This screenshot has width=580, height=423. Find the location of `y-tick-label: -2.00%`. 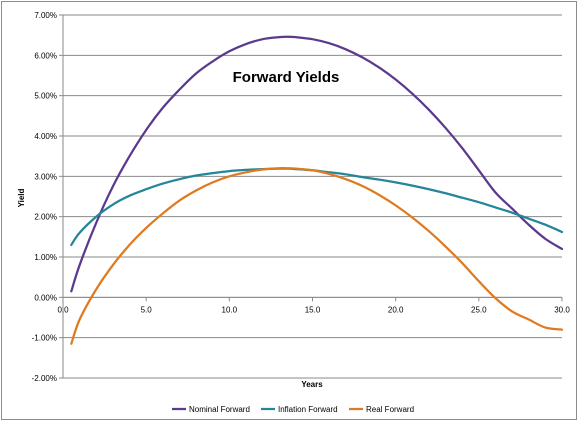

y-tick-label: -2.00% is located at coordinates (44, 378).